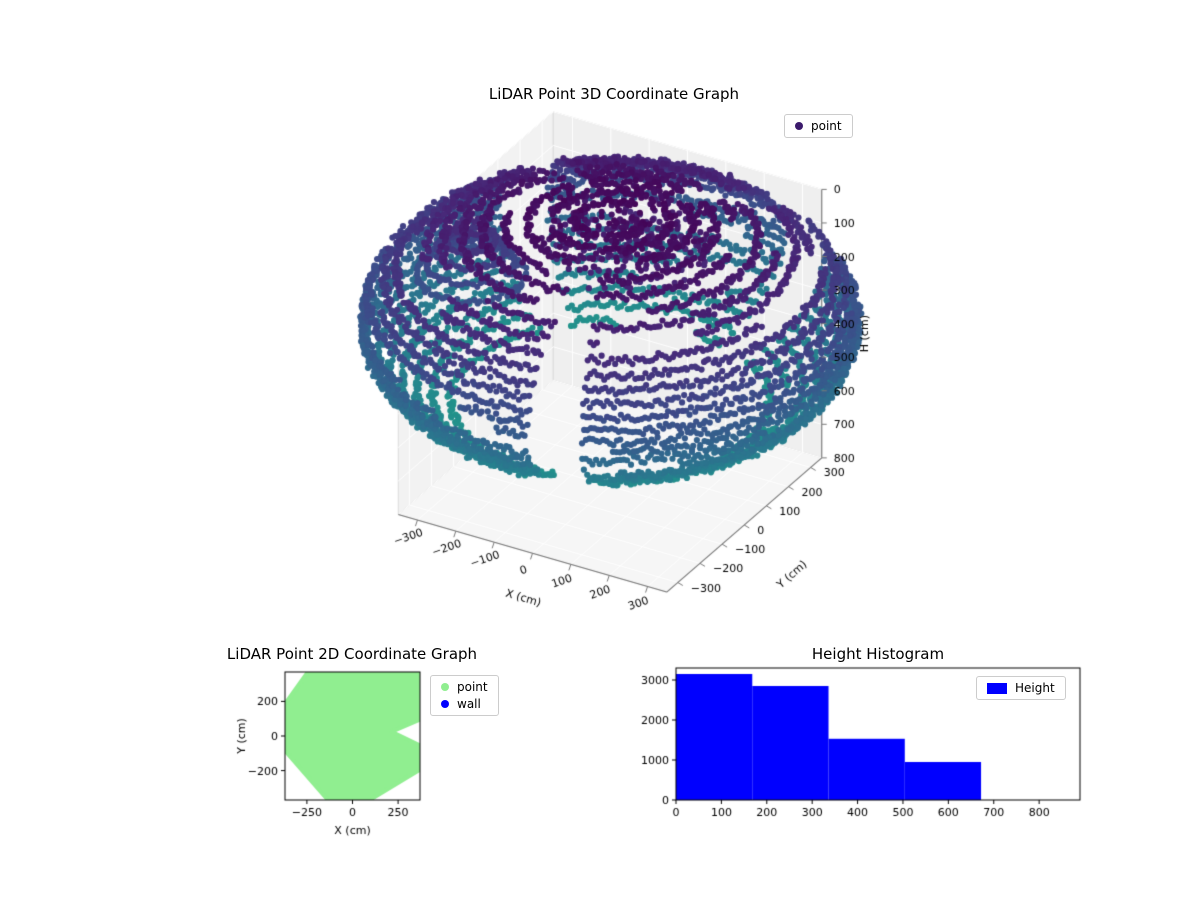 The width and height of the screenshot is (1200, 900). Describe the element at coordinates (445, 704) in the screenshot. I see `wall-marker-icon` at that location.